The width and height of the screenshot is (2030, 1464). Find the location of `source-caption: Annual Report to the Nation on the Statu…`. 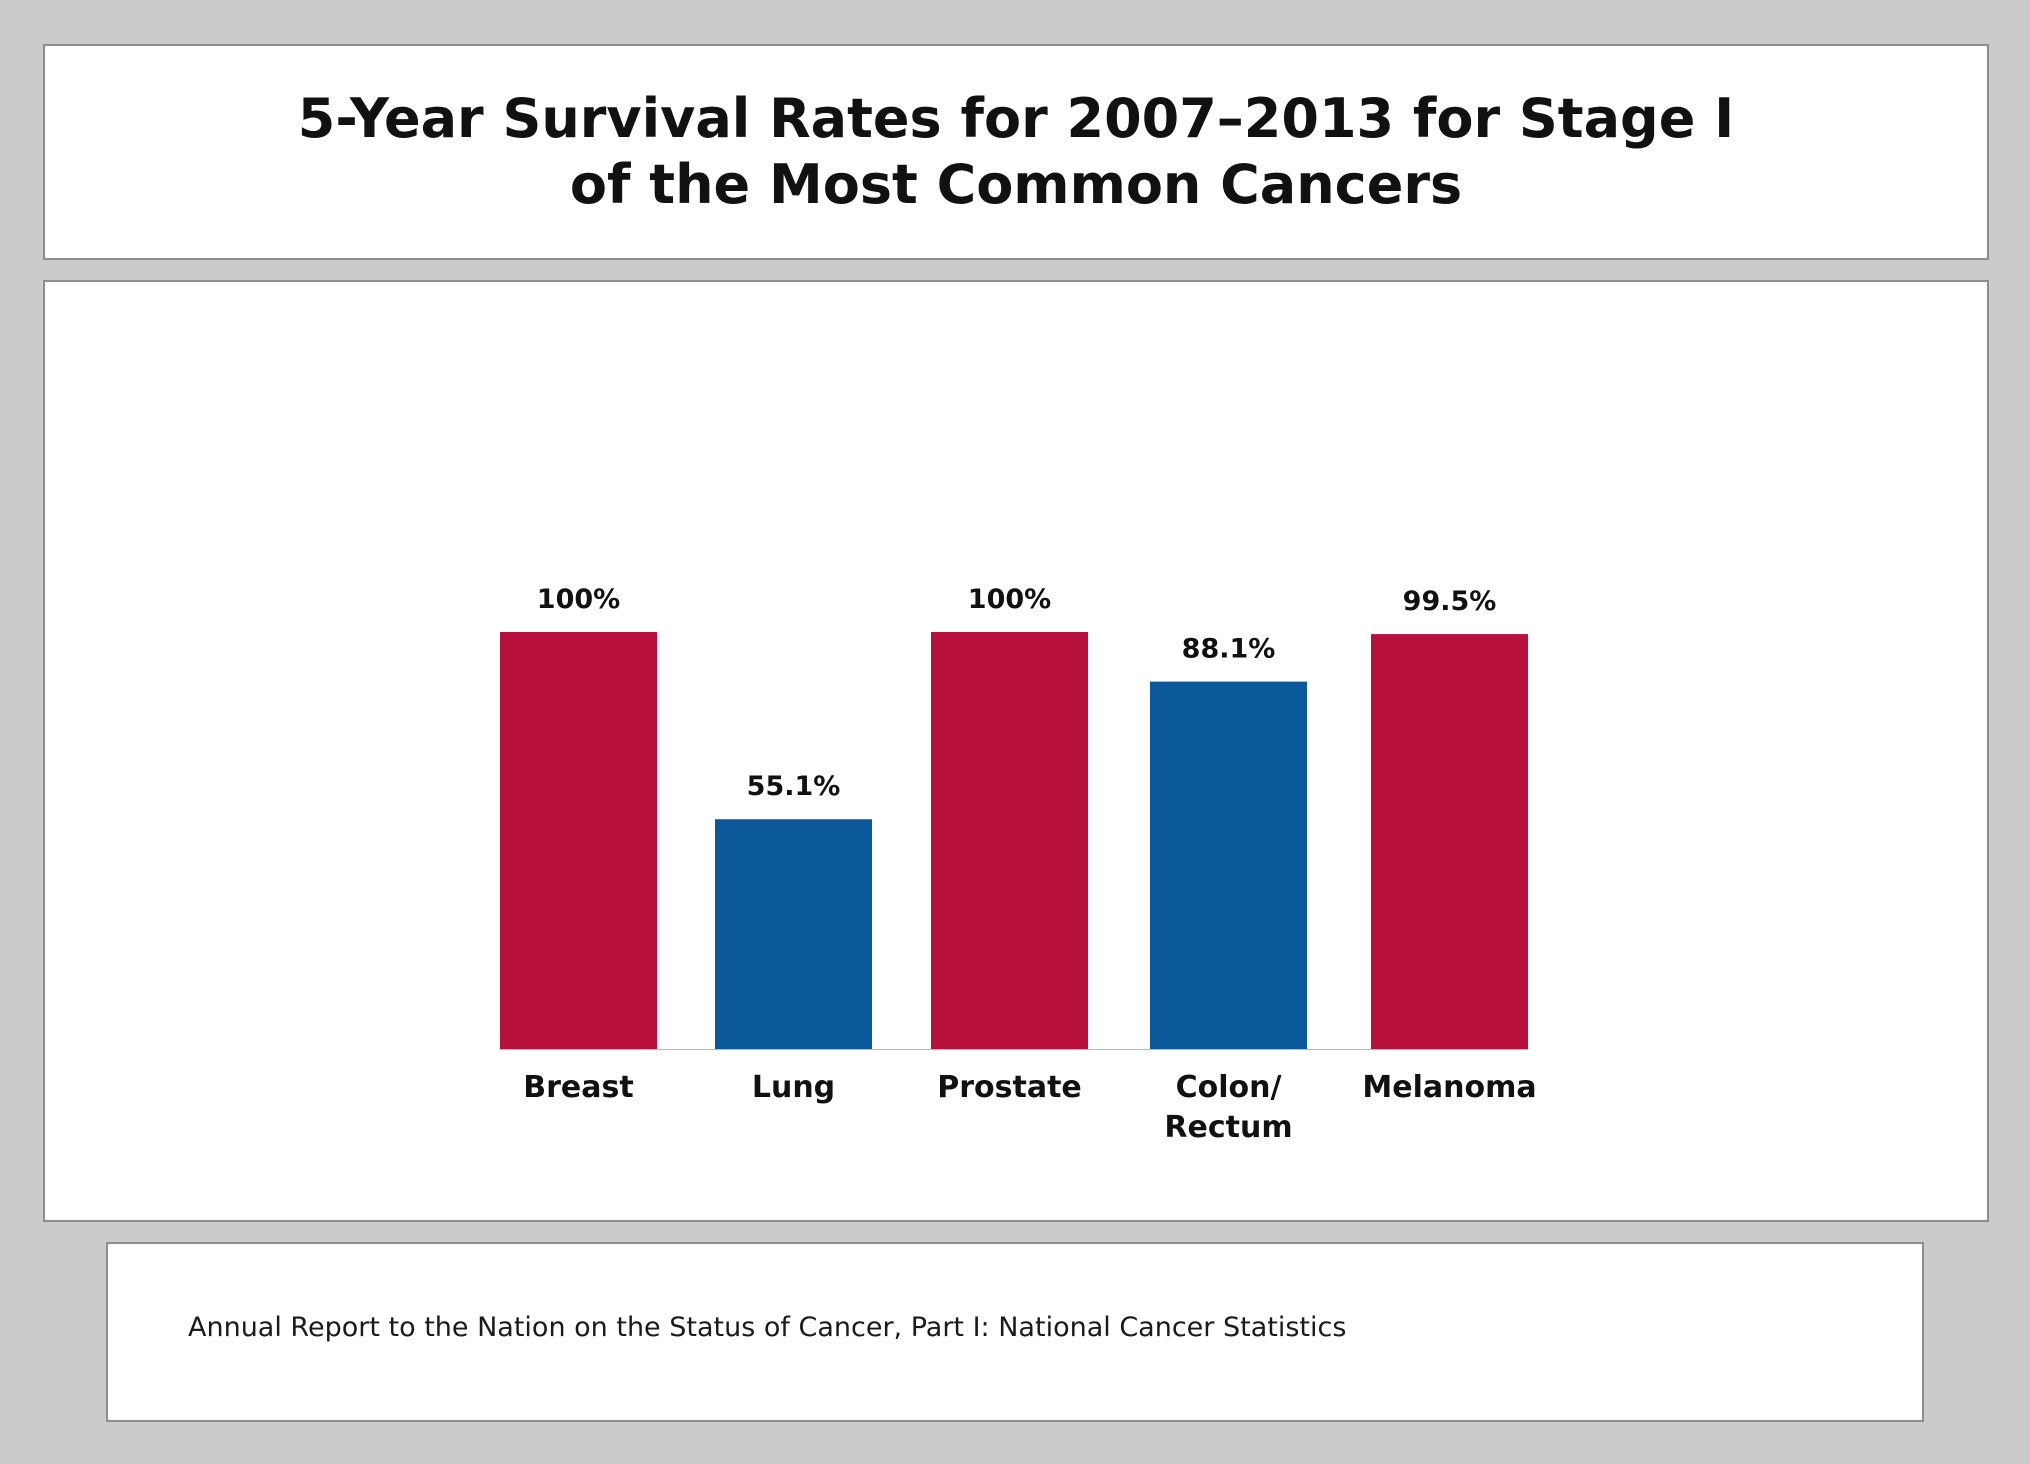

source-caption: Annual Report to the Nation on the Statu… is located at coordinates (767, 1327).